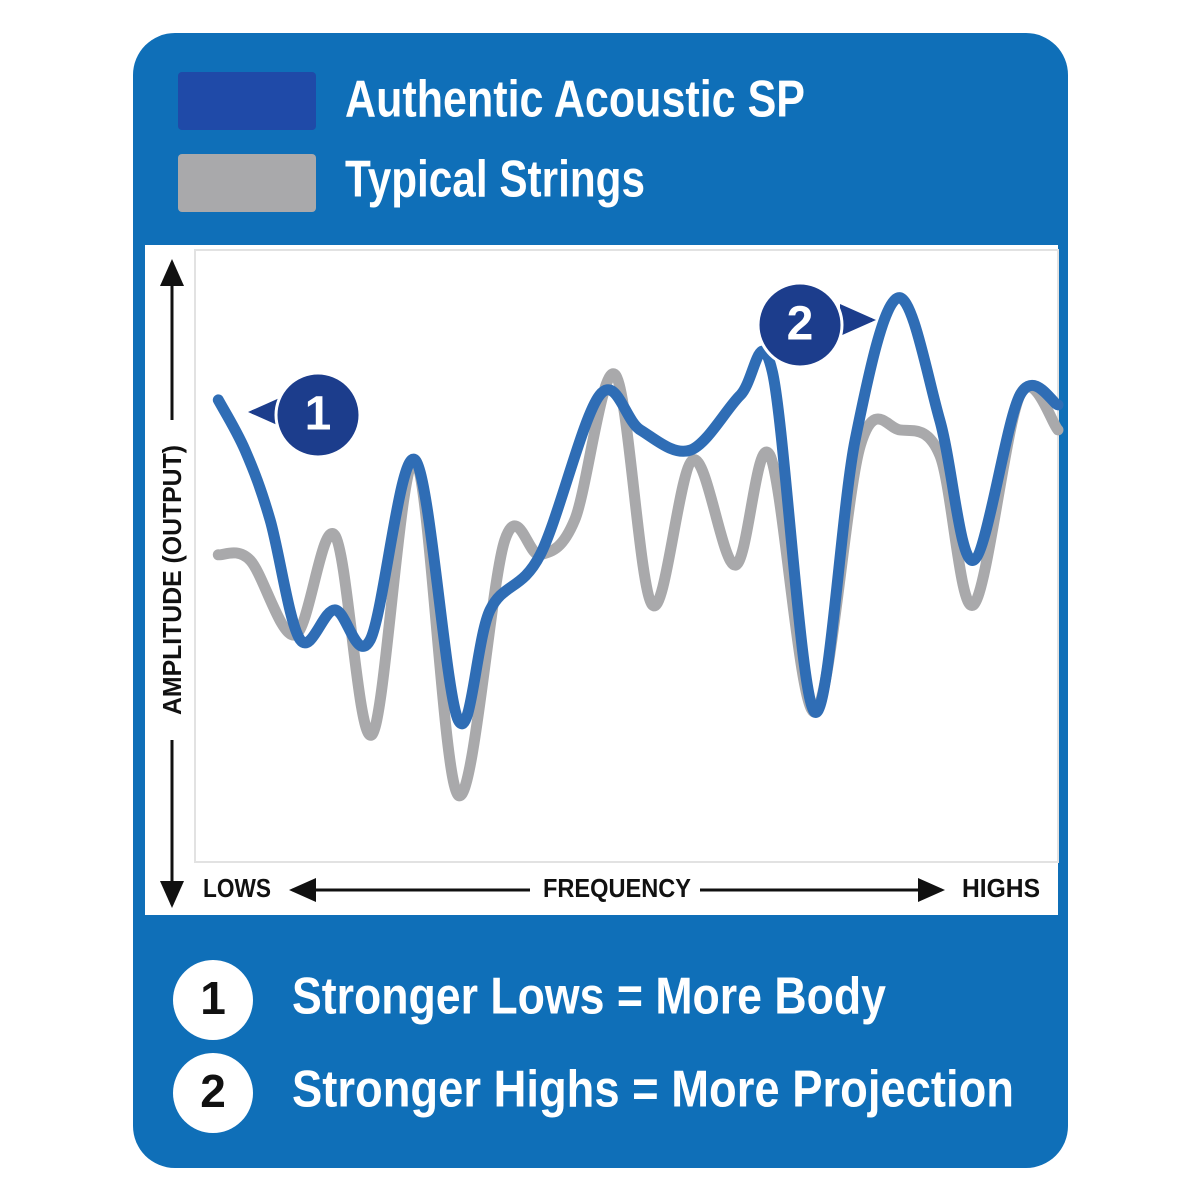 Image resolution: width=1200 pixels, height=1200 pixels. What do you see at coordinates (589, 997) in the screenshot?
I see `note-text: Stronger Lows = More Body` at bounding box center [589, 997].